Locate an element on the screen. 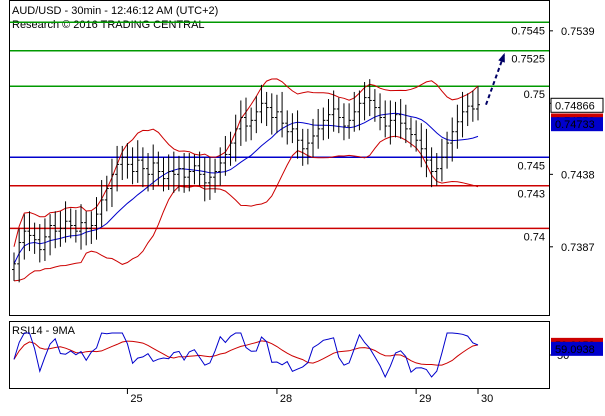  rsi-badge: 59.0938 is located at coordinates (575, 350).